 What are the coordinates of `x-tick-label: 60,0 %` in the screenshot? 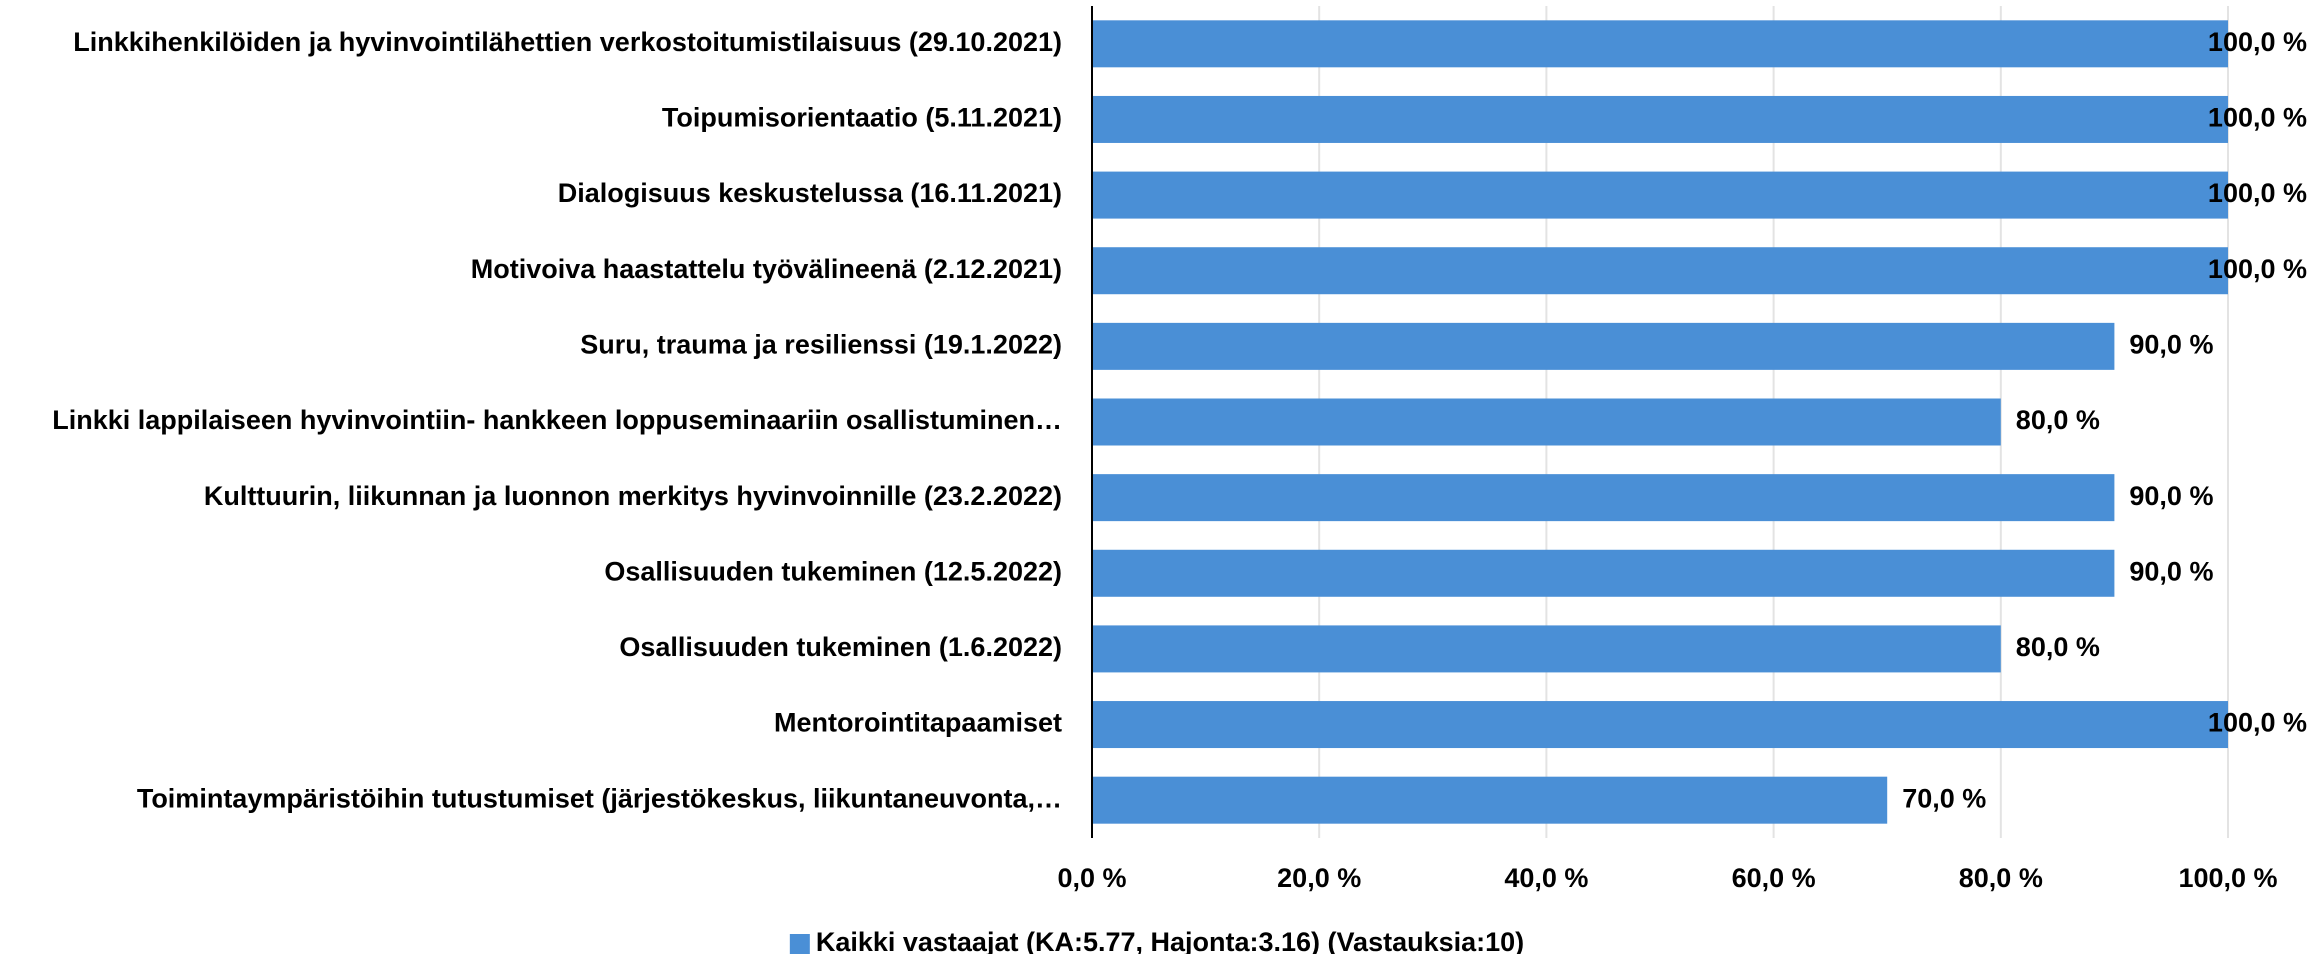 It's located at (1774, 878).